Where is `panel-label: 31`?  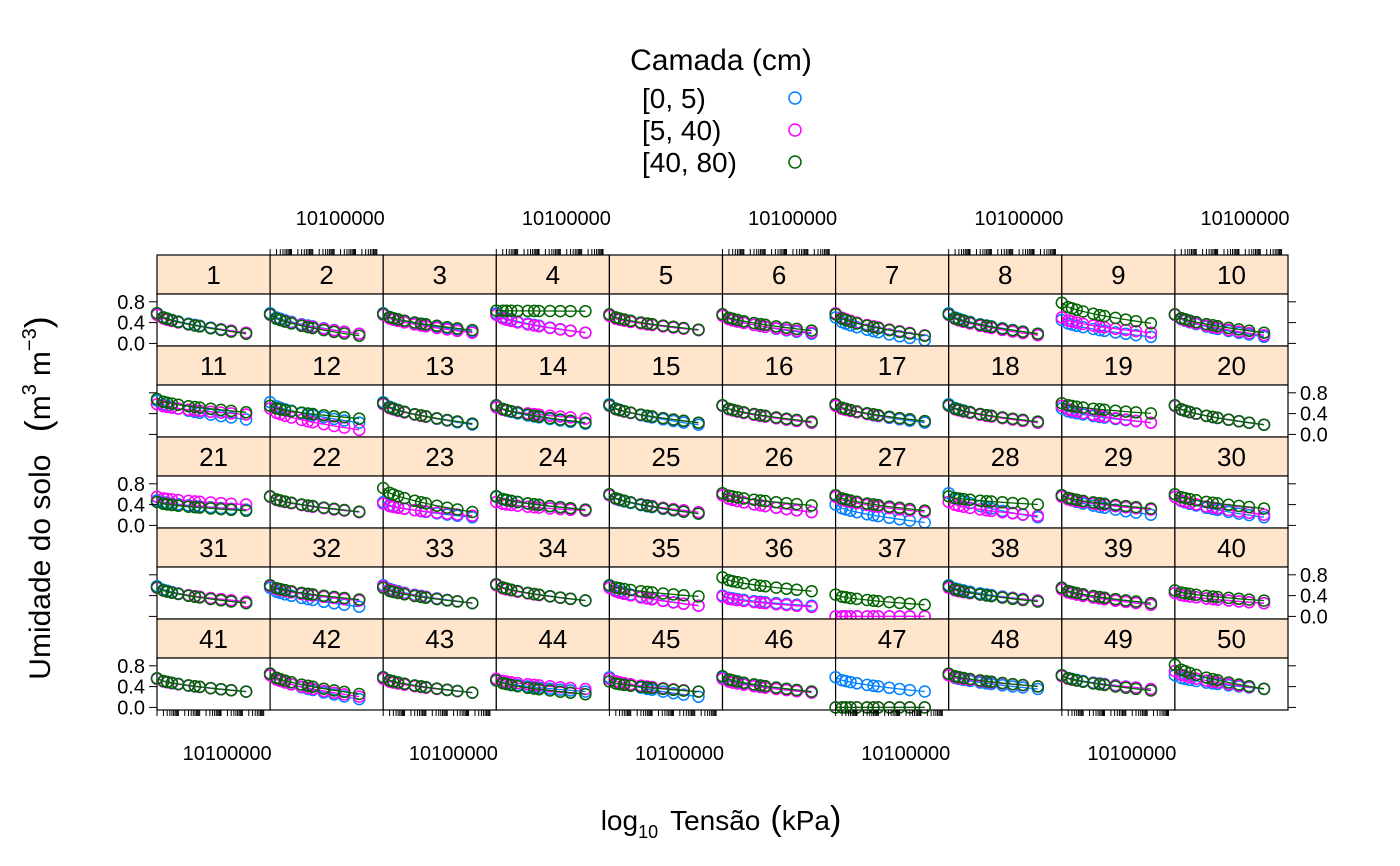 panel-label: 31 is located at coordinates (213, 548).